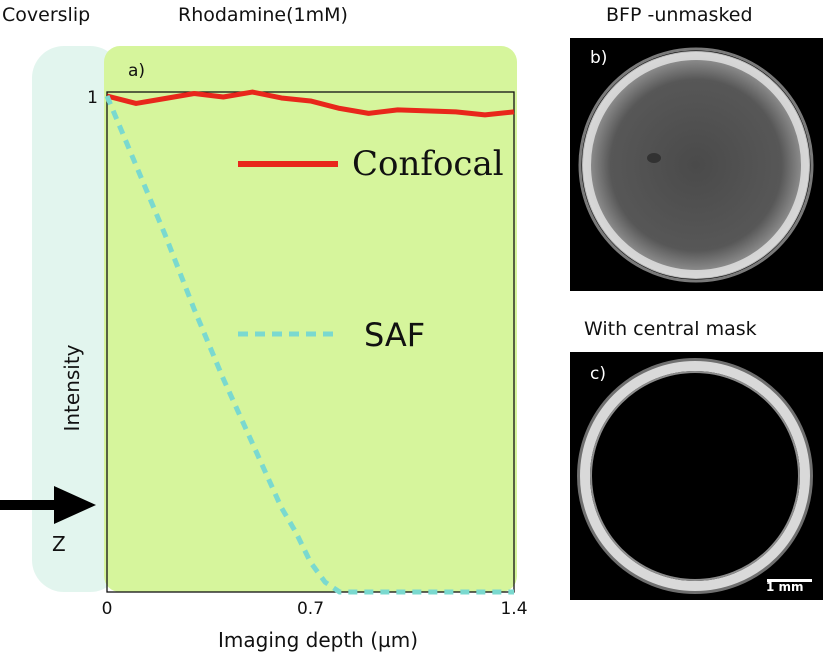 The image size is (829, 662). Describe the element at coordinates (136, 71) in the screenshot. I see `panel-a-letter: a)` at that location.